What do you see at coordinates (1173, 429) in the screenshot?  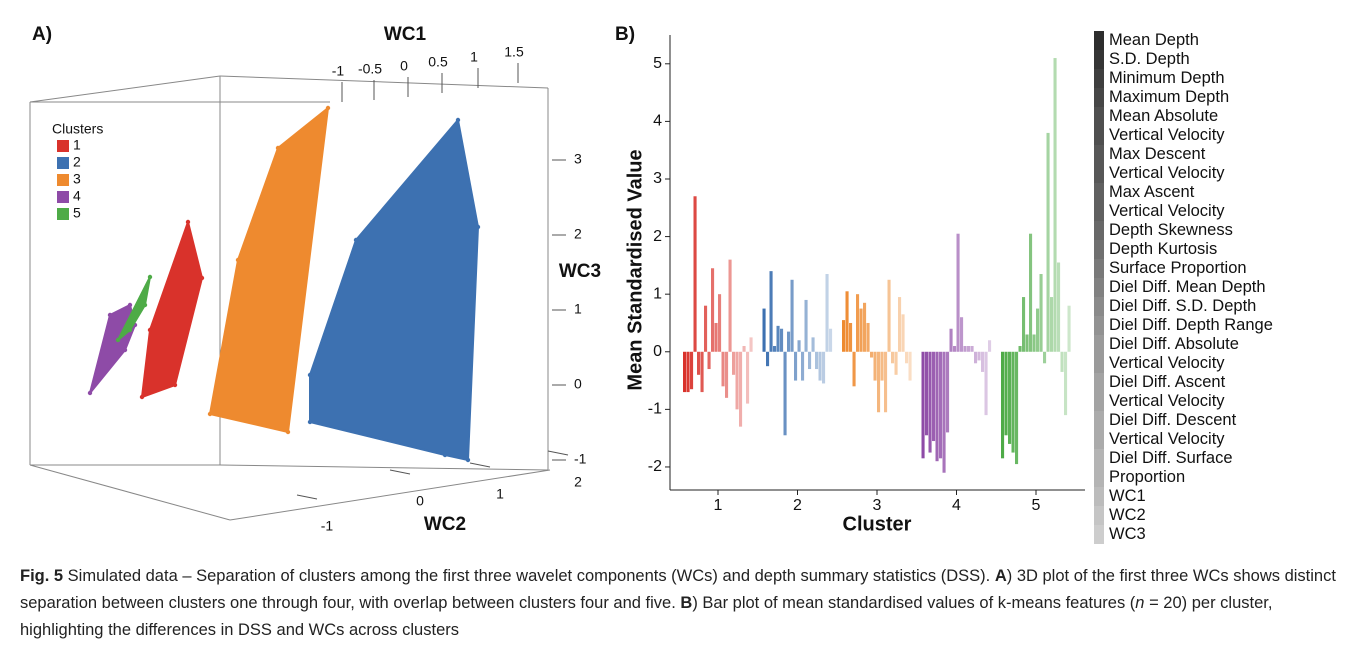 I see `legend-label: Diel Diff. Descent Vertical Velocity` at bounding box center [1173, 429].